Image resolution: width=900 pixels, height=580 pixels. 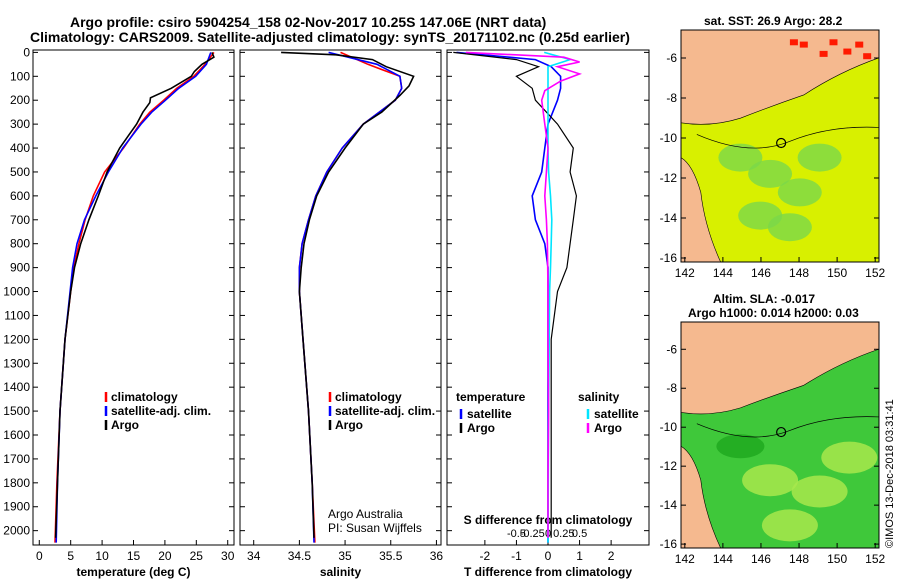 I want to click on s-tick-label: -0.25, so click(x=532, y=534).